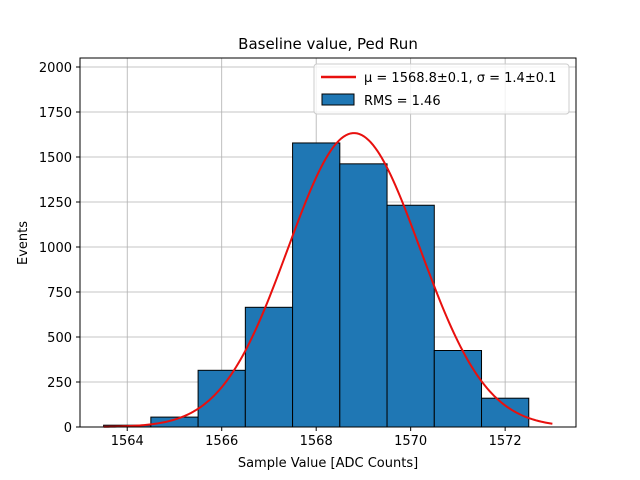 The height and width of the screenshot is (480, 640). What do you see at coordinates (55, 113) in the screenshot?
I see `y-tick-label: 1750` at bounding box center [55, 113].